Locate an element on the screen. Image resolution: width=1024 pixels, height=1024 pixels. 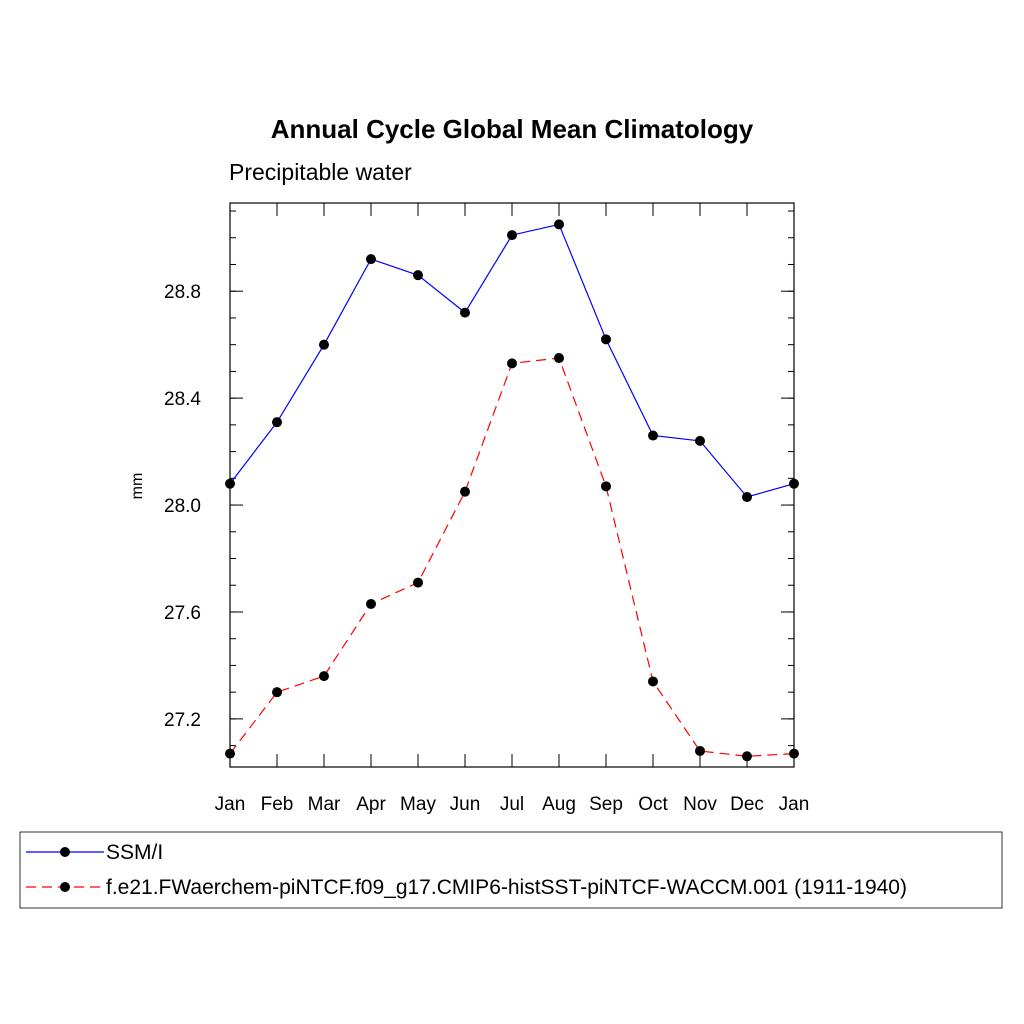
legend-label-1: SSM/I is located at coordinates (134, 852).